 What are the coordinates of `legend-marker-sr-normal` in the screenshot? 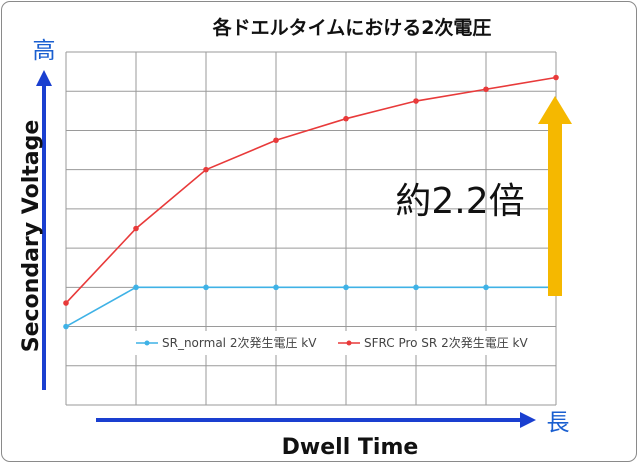 It's located at (147, 343).